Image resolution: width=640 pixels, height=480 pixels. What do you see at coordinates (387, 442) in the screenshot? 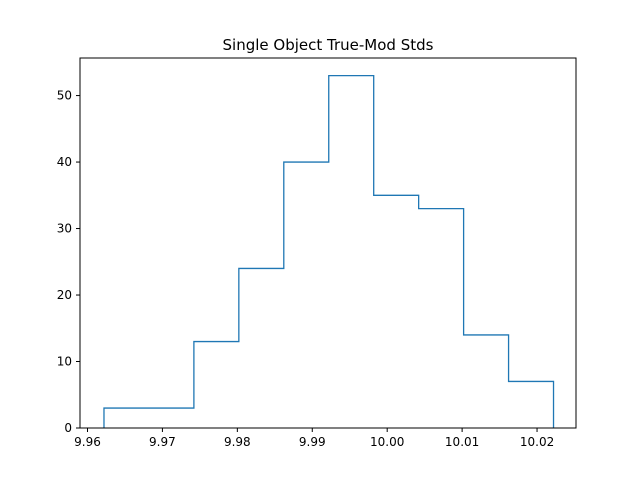
I see `x-tick-label: 10.00` at bounding box center [387, 442].